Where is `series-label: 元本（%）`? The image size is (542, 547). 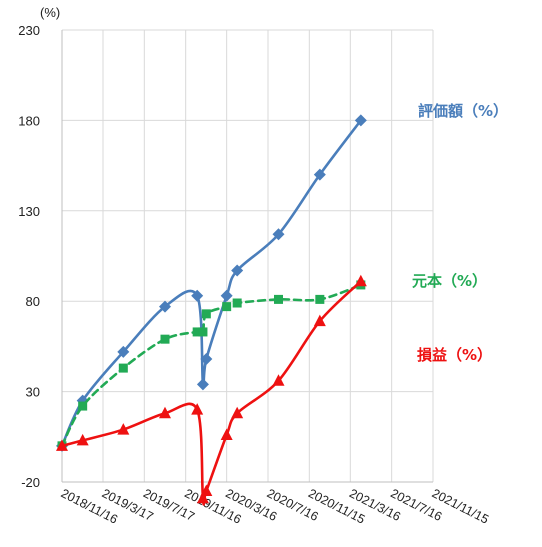 series-label: 元本（%） is located at coordinates (449, 281).